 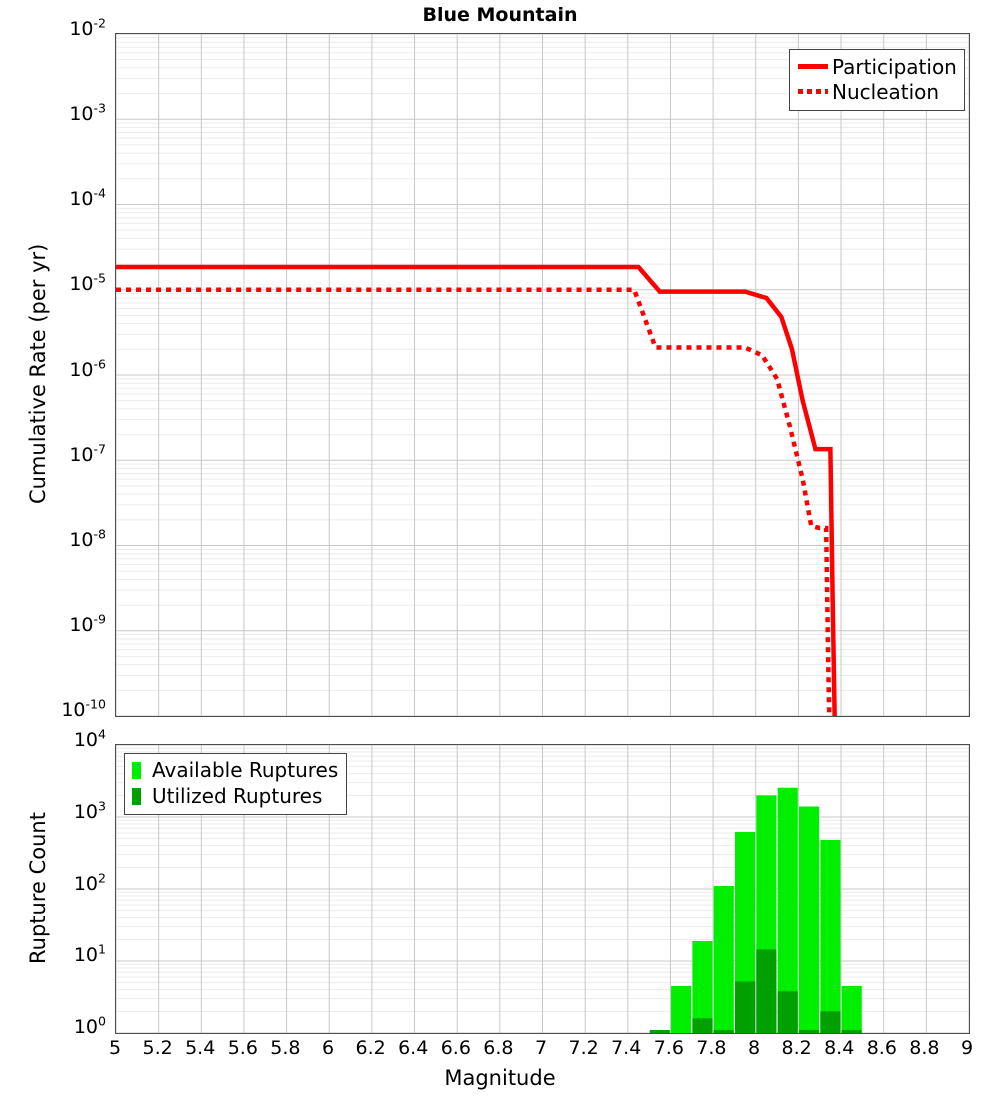 What do you see at coordinates (89, 882) in the screenshot?
I see `bottom-y-tick-label: 10²` at bounding box center [89, 882].